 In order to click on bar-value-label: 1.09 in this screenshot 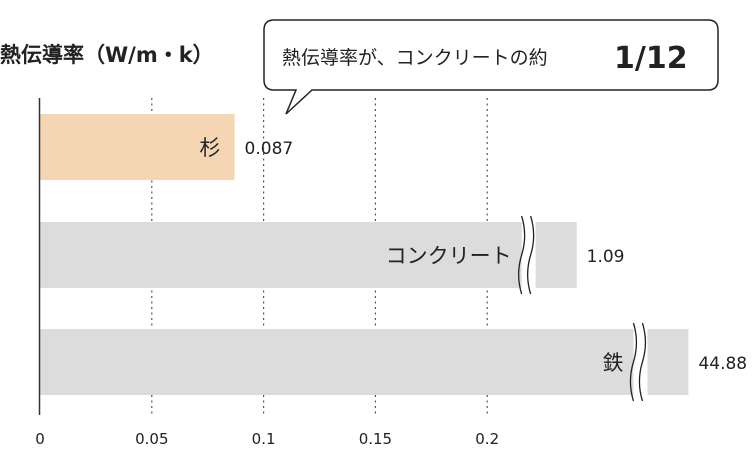, I will do `click(606, 257)`.